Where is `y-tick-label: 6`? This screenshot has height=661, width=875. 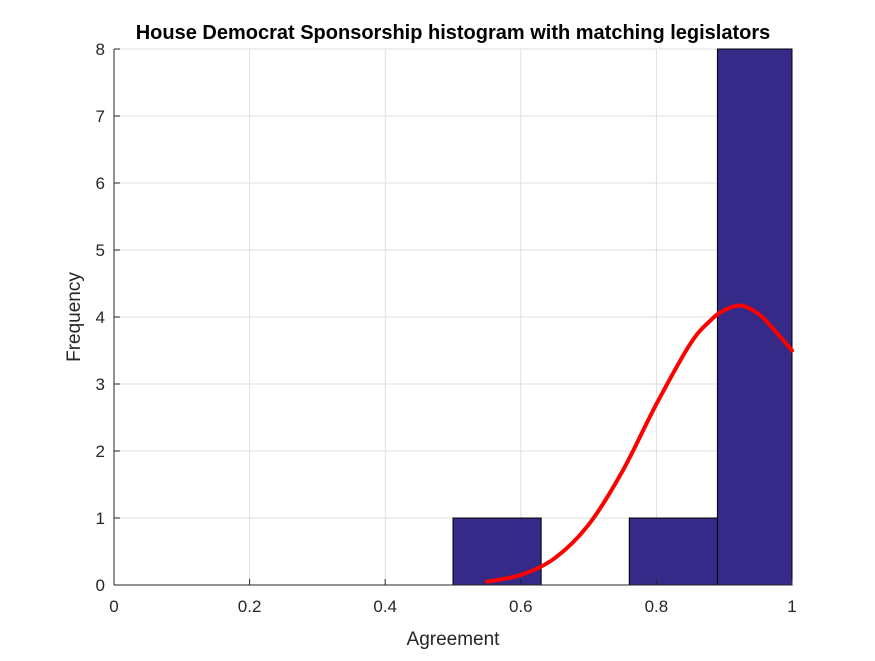 y-tick-label: 6 is located at coordinates (100, 183).